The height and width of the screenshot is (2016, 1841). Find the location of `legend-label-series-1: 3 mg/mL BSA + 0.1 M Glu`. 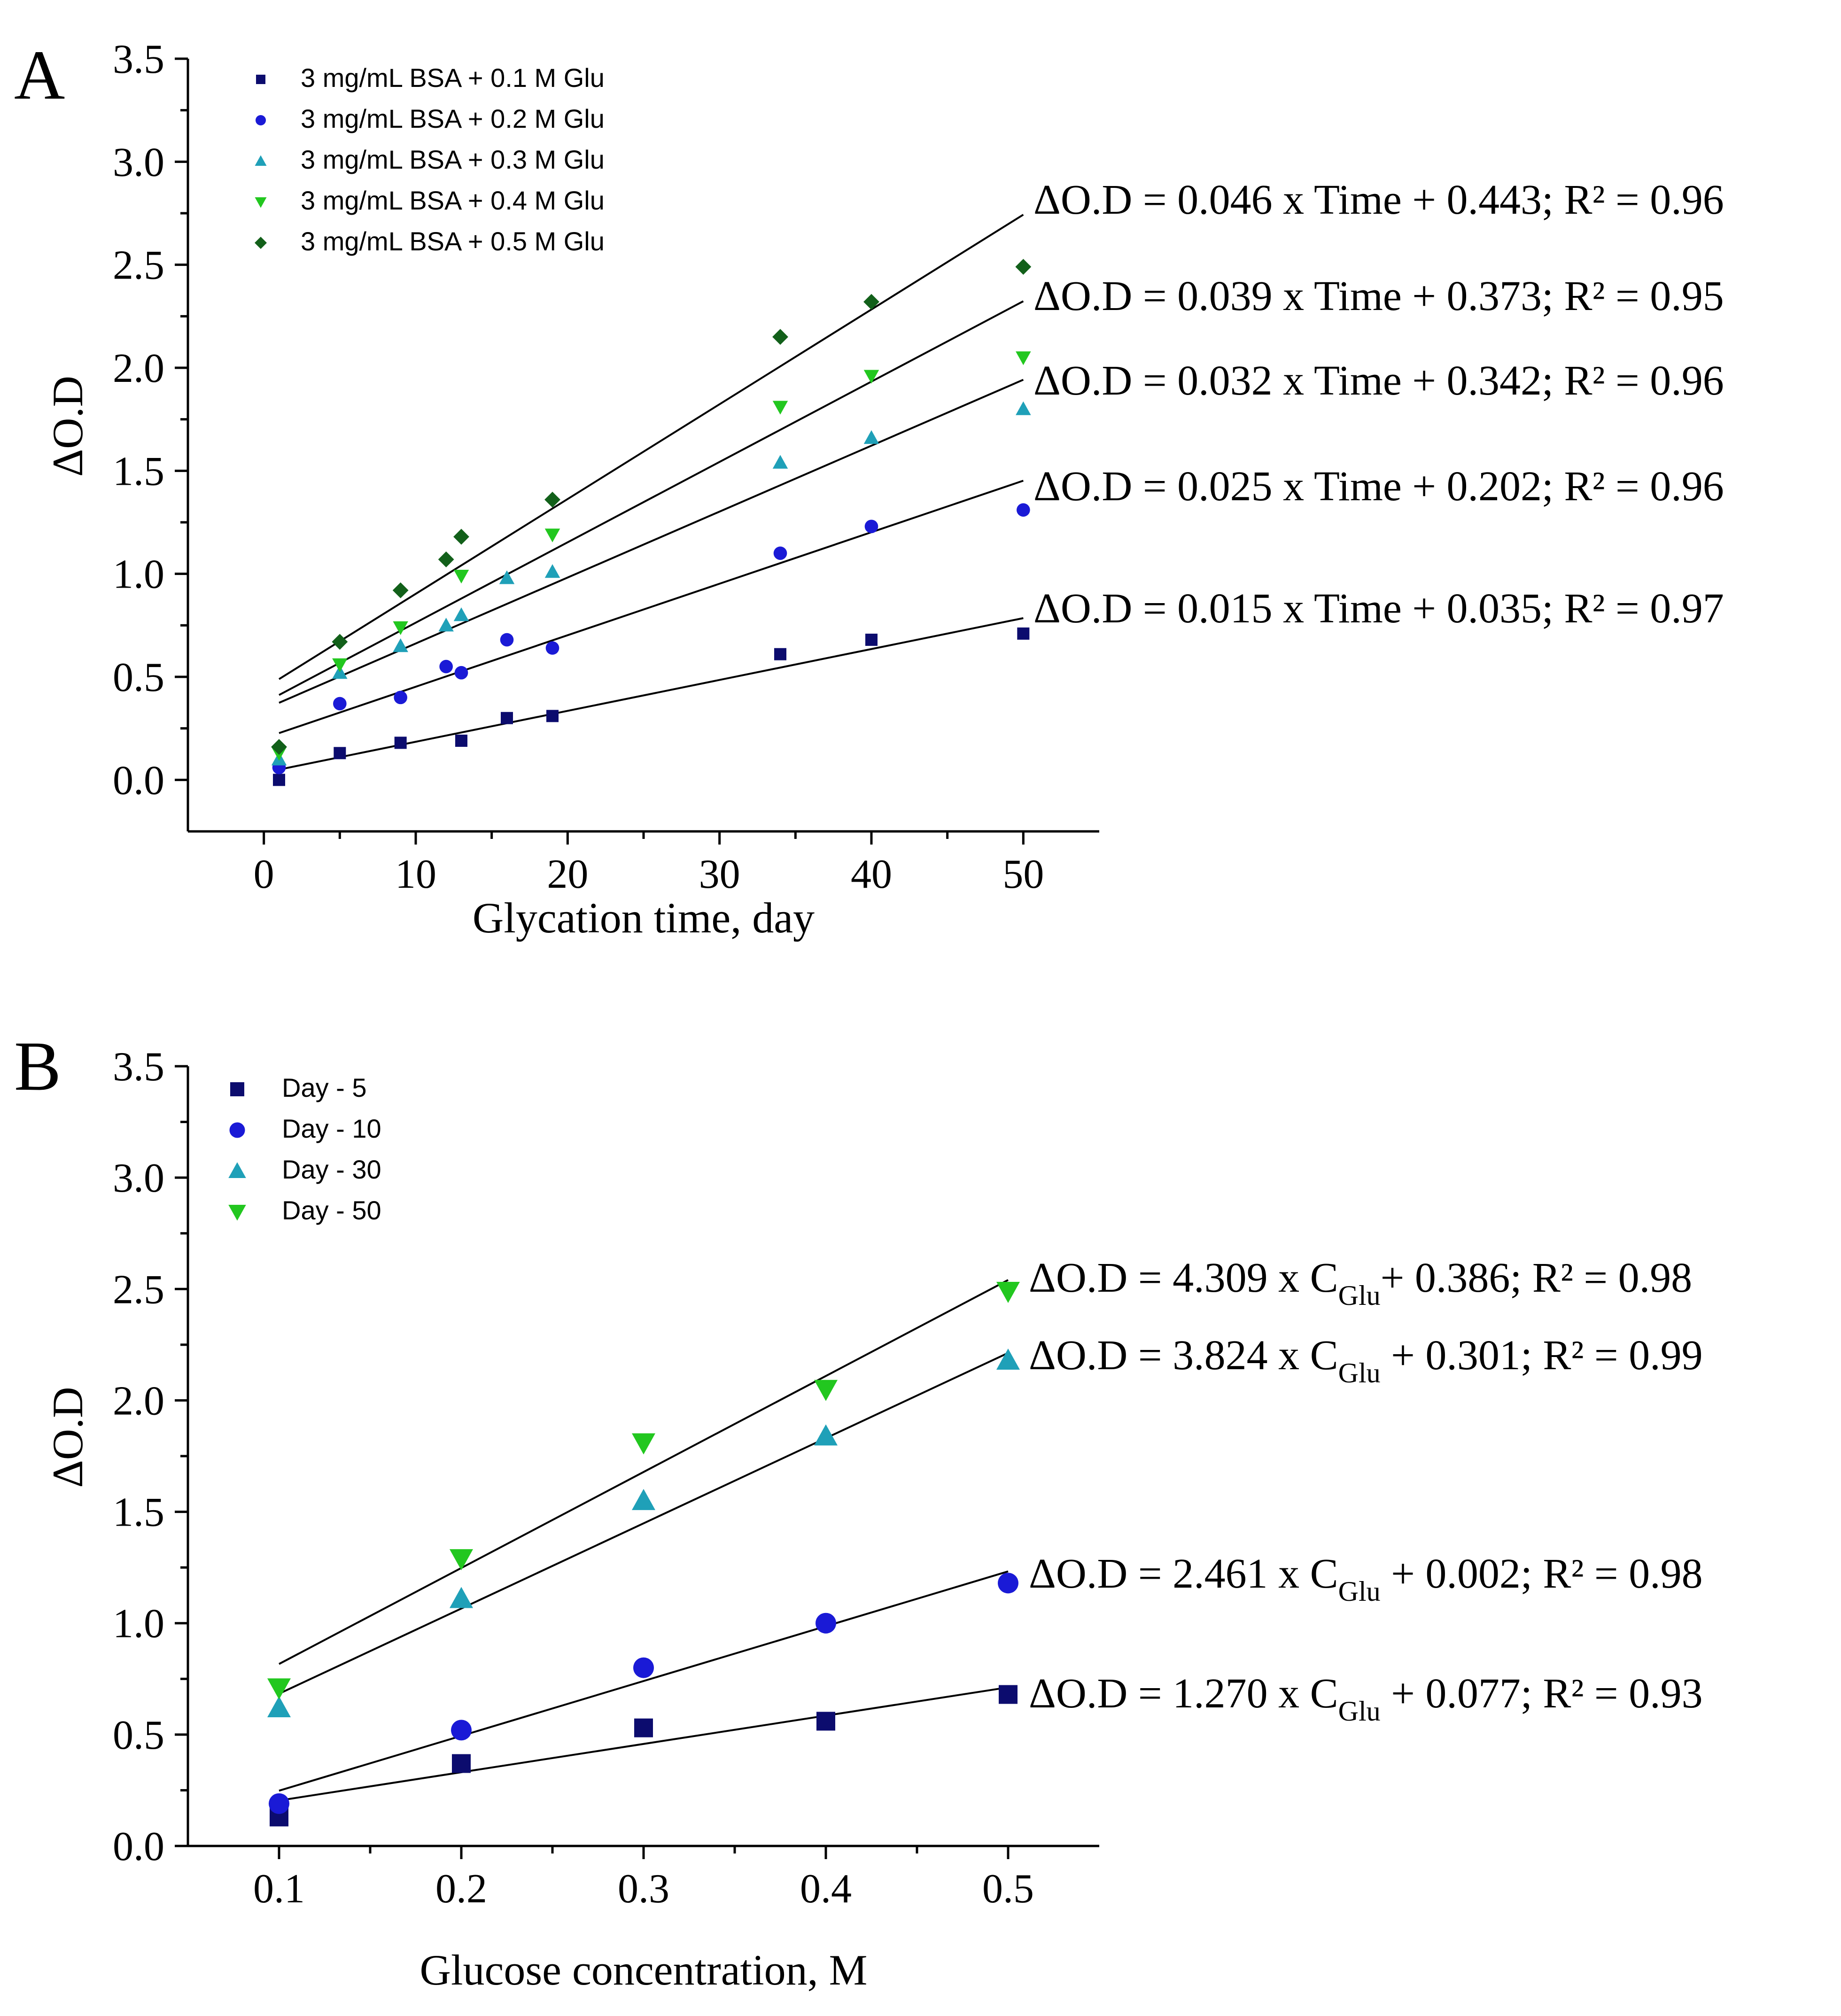

legend-label-series-1: 3 mg/mL BSA + 0.1 M Glu is located at coordinates (453, 78).